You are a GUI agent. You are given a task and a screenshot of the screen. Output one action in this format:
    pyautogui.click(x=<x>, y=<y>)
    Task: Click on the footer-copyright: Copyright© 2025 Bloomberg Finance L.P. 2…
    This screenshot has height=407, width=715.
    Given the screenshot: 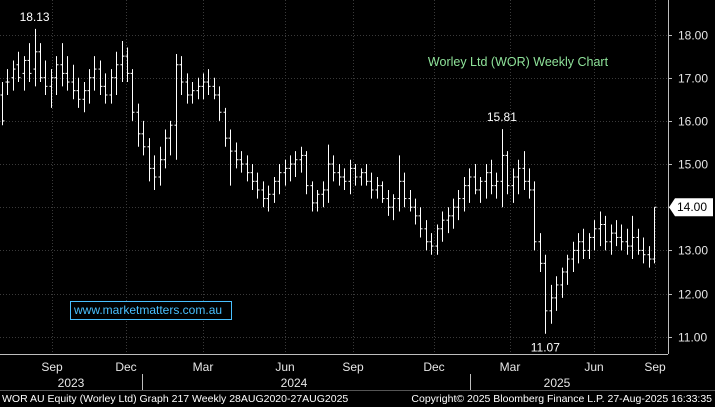 What is the action you would take?
    pyautogui.click(x=561, y=399)
    